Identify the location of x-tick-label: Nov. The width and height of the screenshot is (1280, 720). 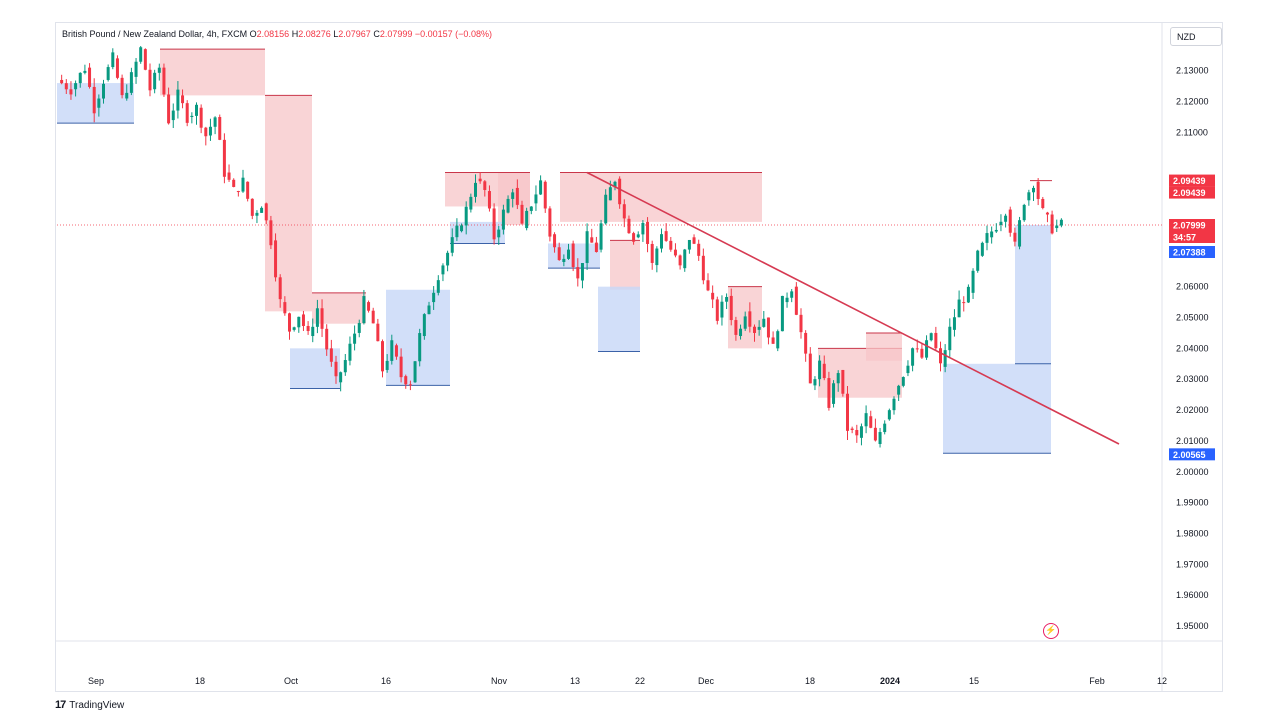
(499, 681).